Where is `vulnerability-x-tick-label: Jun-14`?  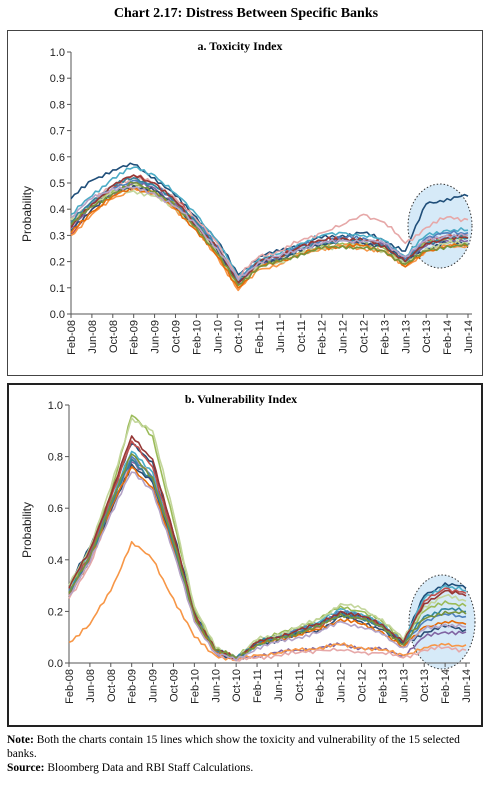
vulnerability-x-tick-label: Jun-14 is located at coordinates (467, 686).